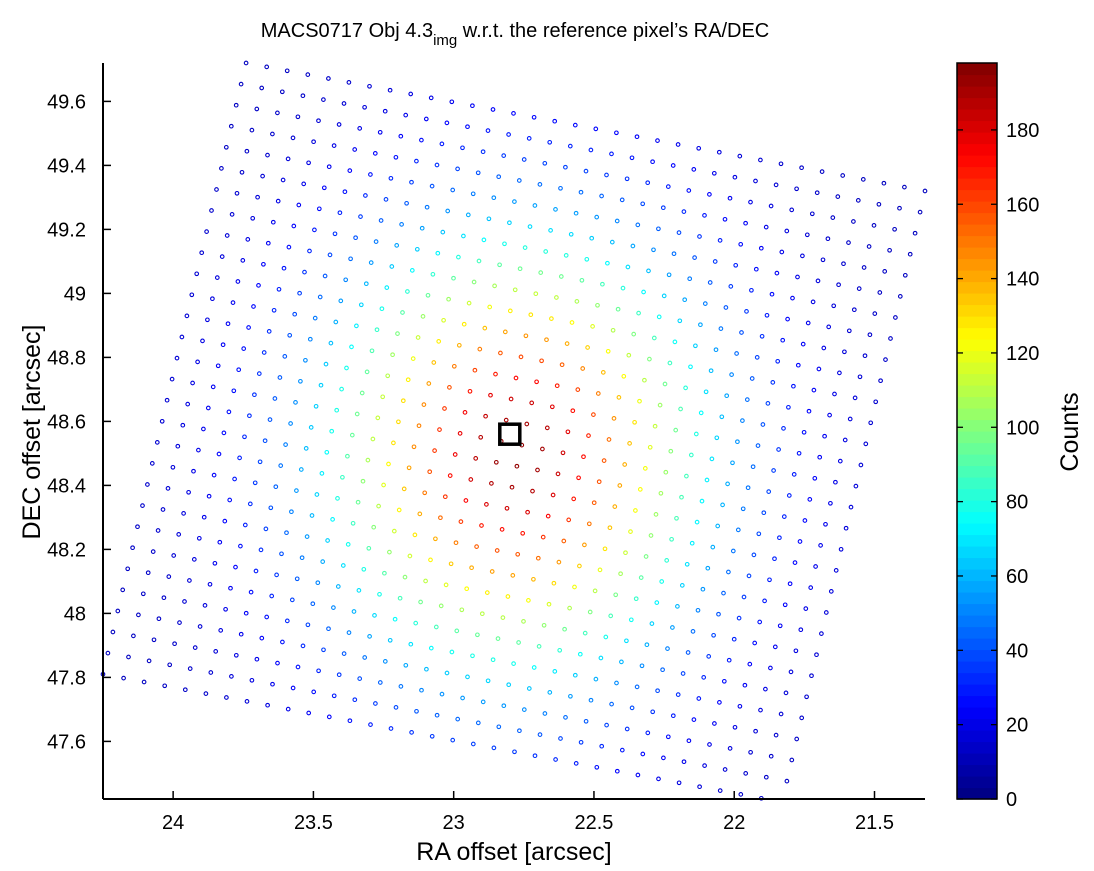 Image resolution: width=1094 pixels, height=871 pixels. I want to click on colorbar-tick-label: 180, so click(1022, 131).